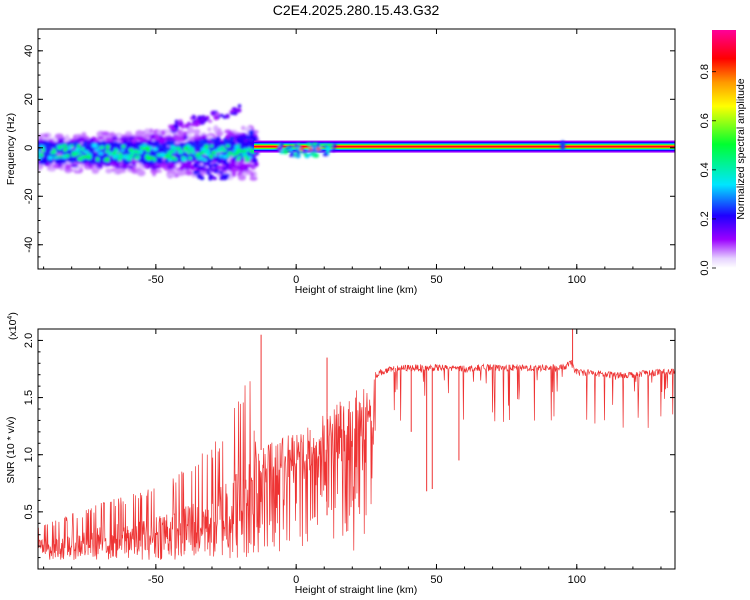 The width and height of the screenshot is (750, 600). What do you see at coordinates (10, 318) in the screenshot?
I see `snr-scale-exponent: 4` at bounding box center [10, 318].